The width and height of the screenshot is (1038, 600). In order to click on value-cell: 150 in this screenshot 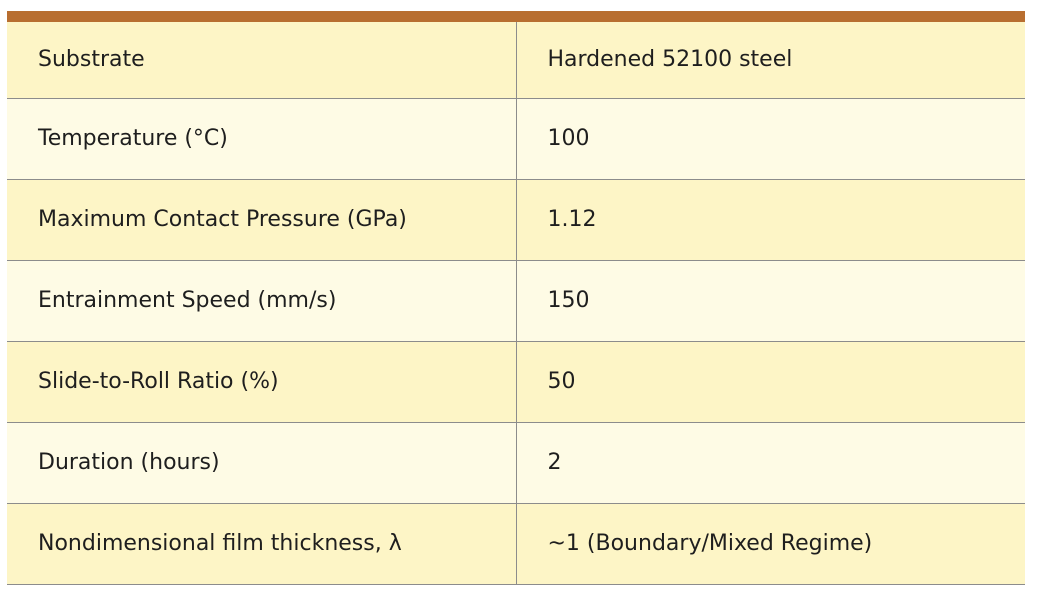, I will do `click(770, 301)`.